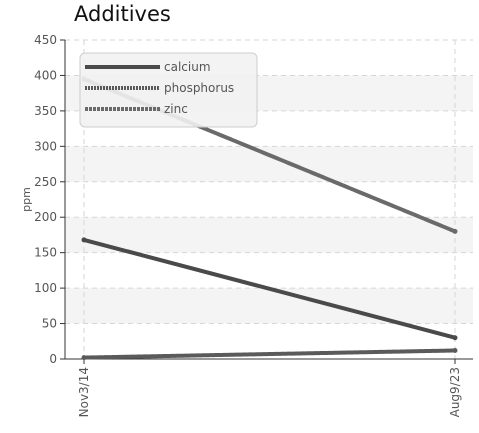 Image resolution: width=479 pixels, height=433 pixels. What do you see at coordinates (49, 199) in the screenshot?
I see `y-ticks: 0 50 100 150 200 250 300 350 400 450` at bounding box center [49, 199].